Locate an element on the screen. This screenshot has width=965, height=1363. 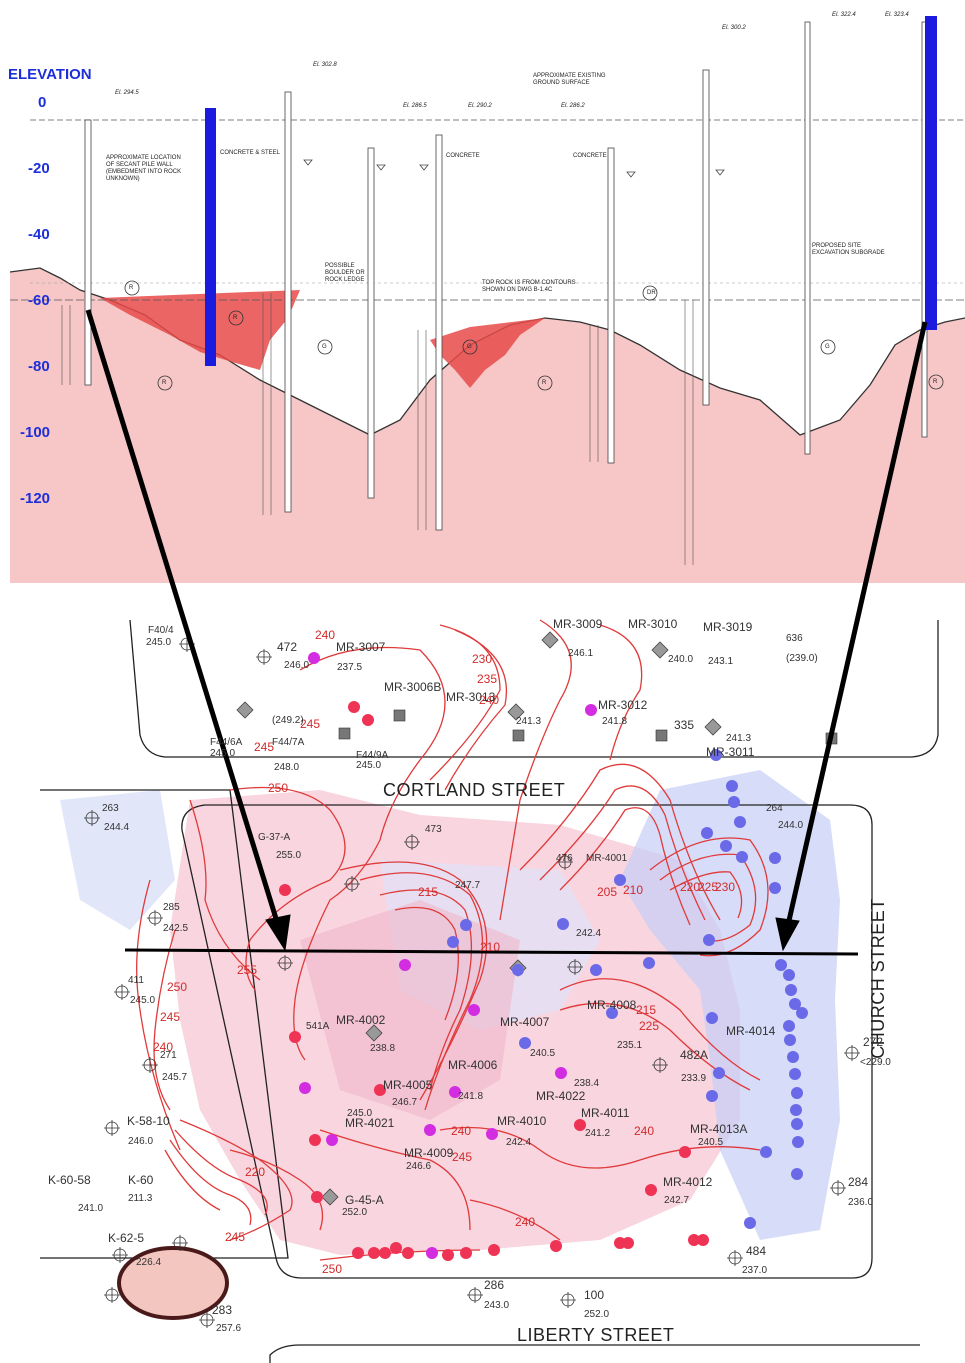
boring-id-label: 263 is located at coordinates (110, 808).